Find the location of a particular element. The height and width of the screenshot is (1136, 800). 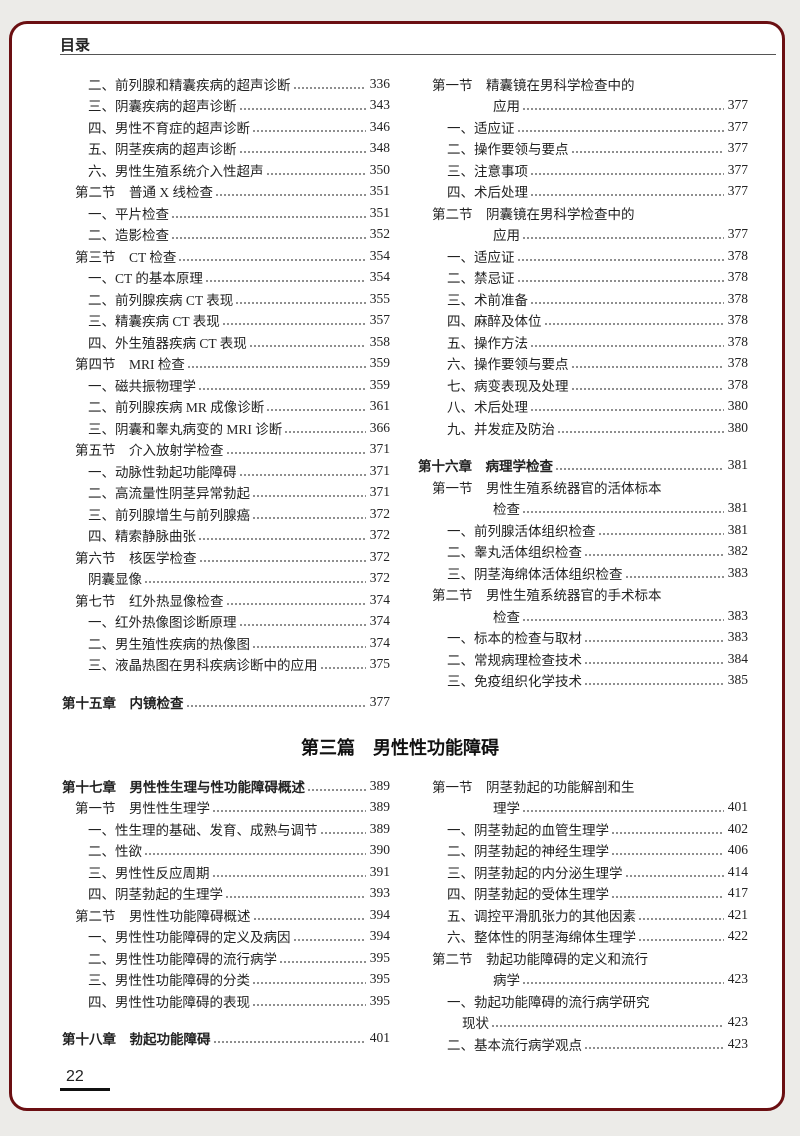

toc-entry-title: 第三节 CT 检查 is located at coordinates (126, 257).